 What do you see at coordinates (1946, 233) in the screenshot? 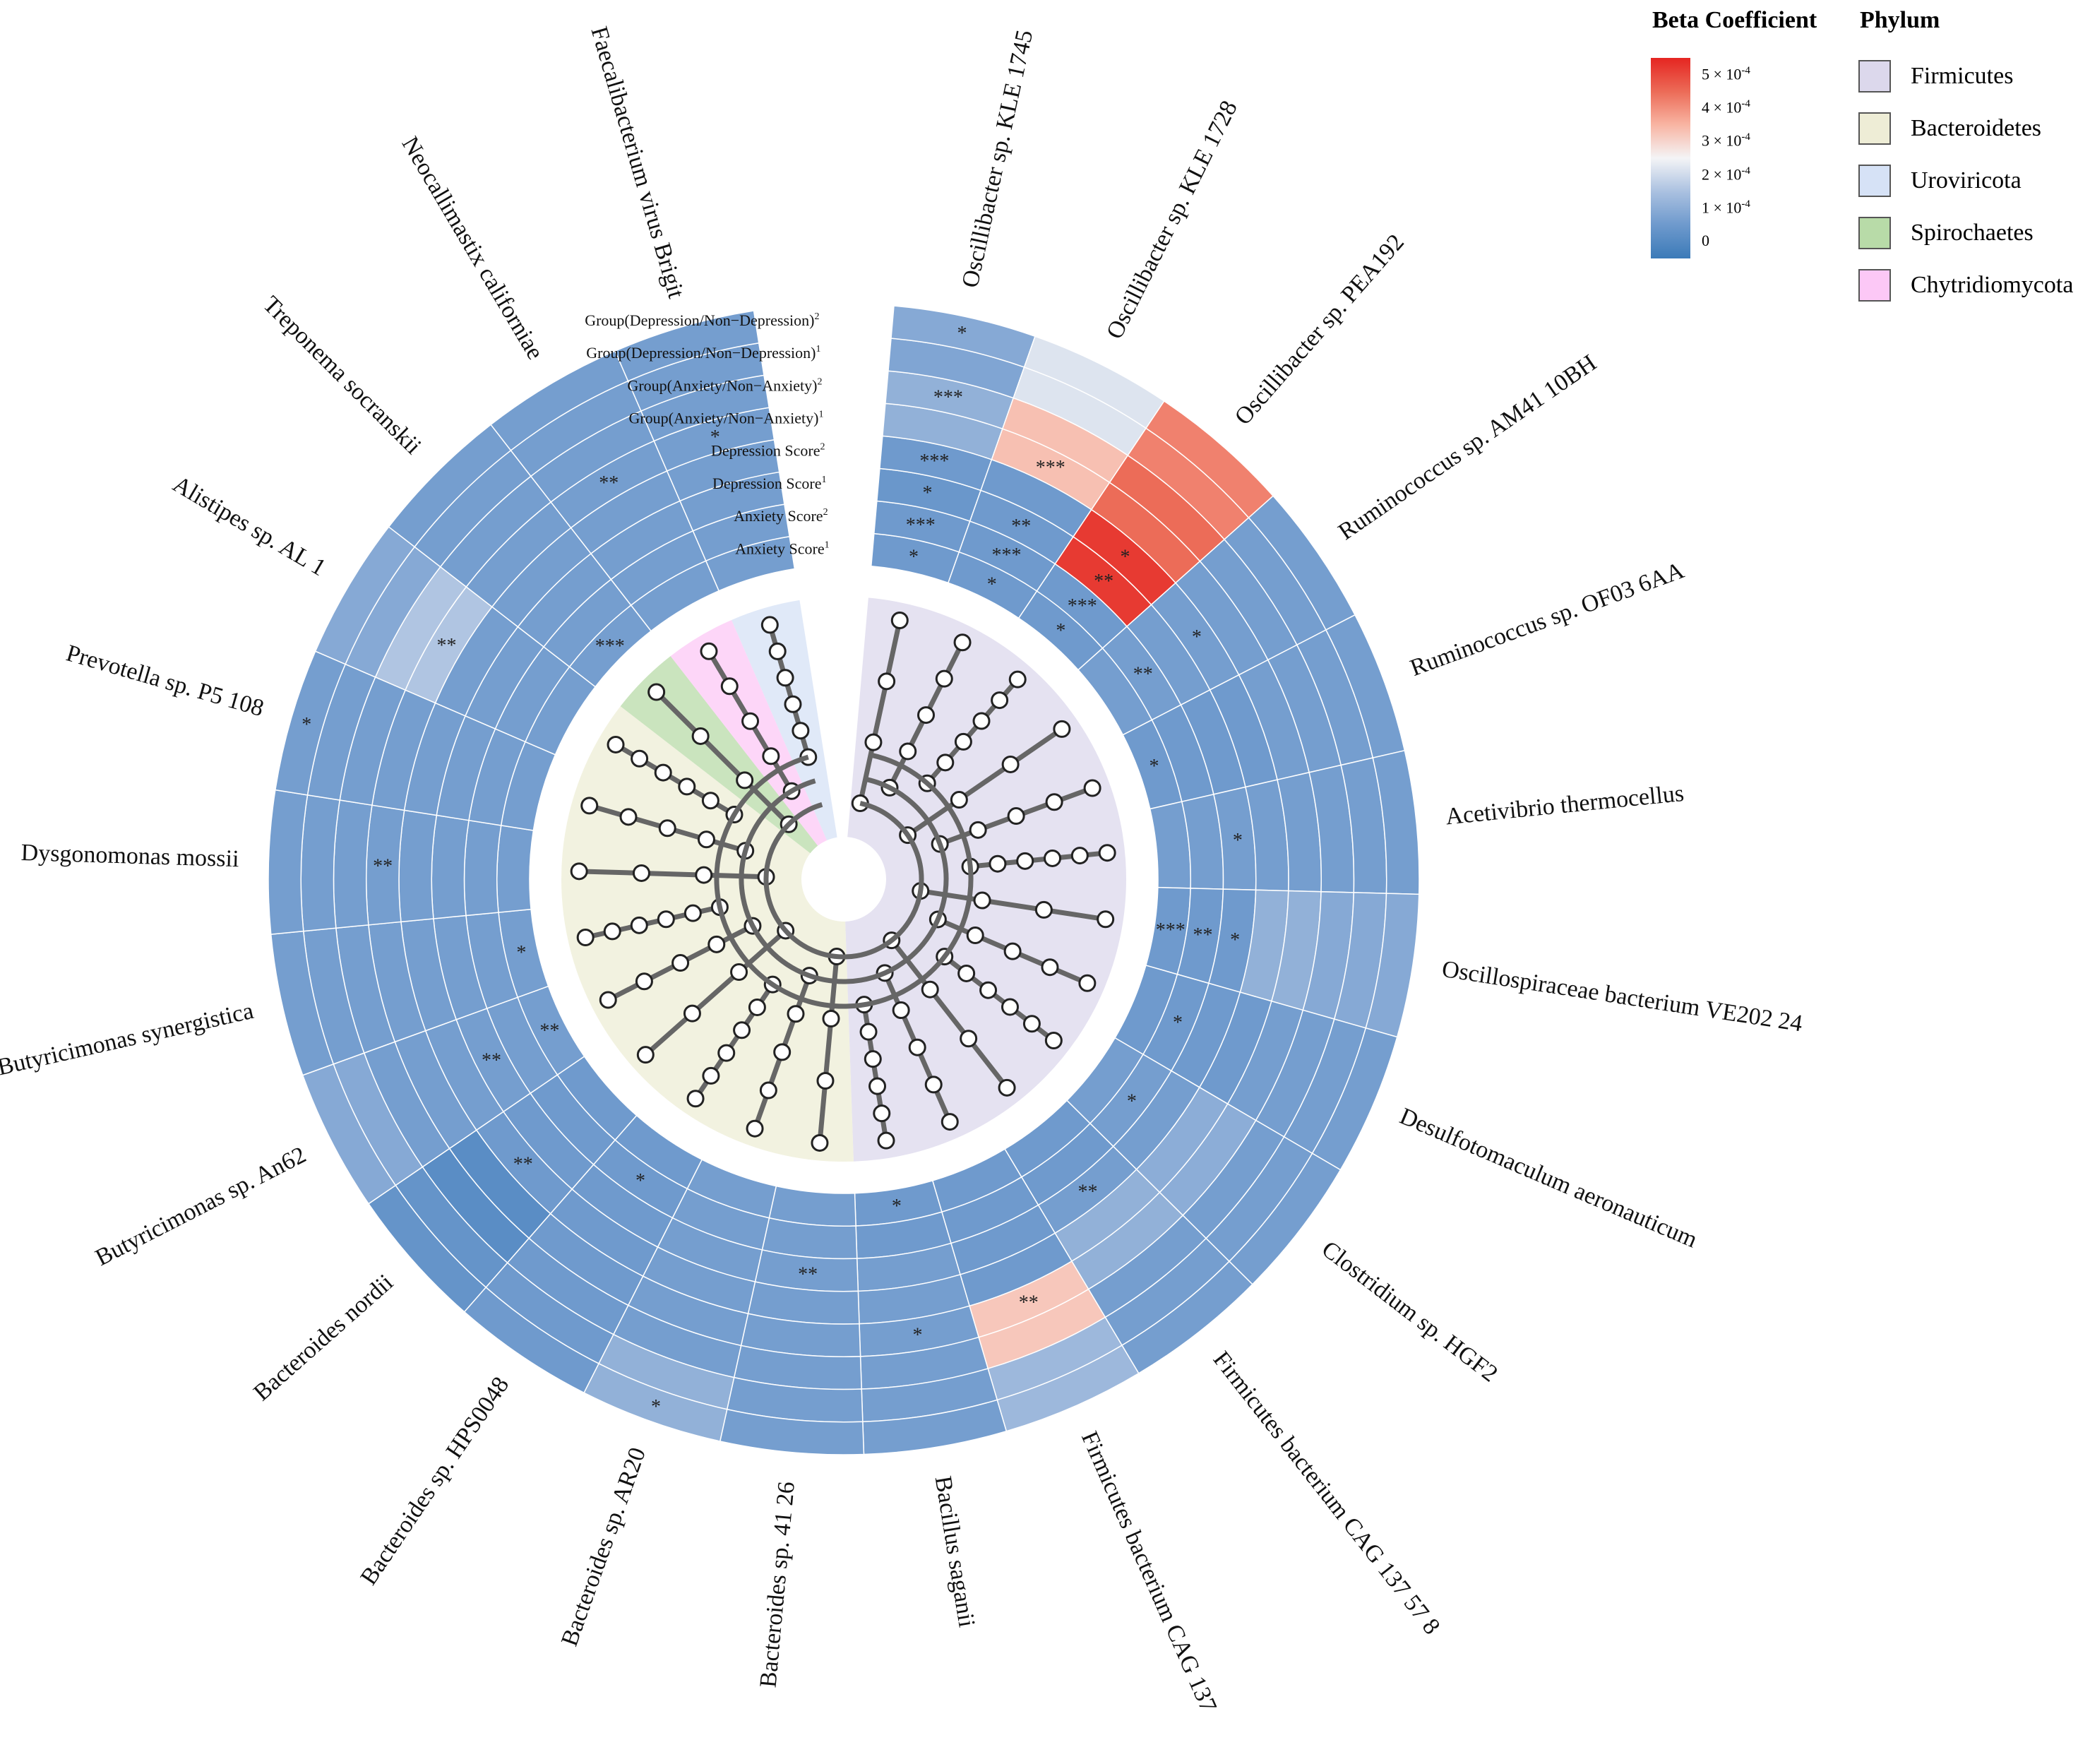
I see `phylum-legend-item: Spirochaetes` at bounding box center [1946, 233].